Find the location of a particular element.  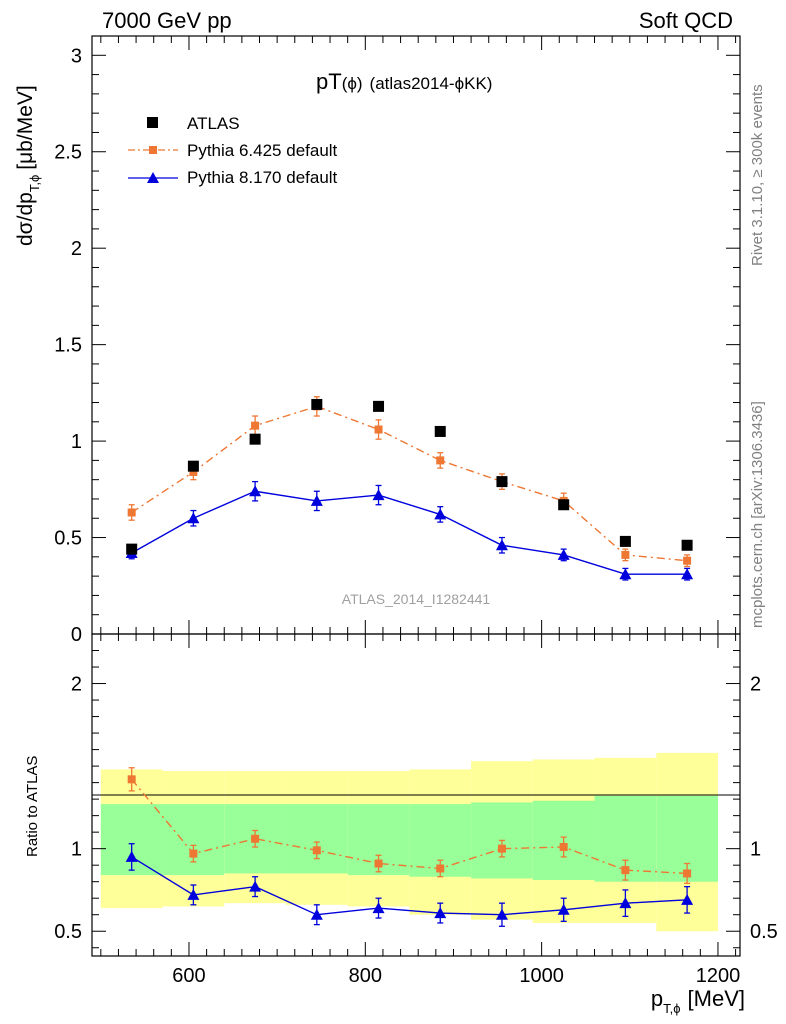

analysis-watermark: ATLAS_2014_I1282441 is located at coordinates (416, 599).